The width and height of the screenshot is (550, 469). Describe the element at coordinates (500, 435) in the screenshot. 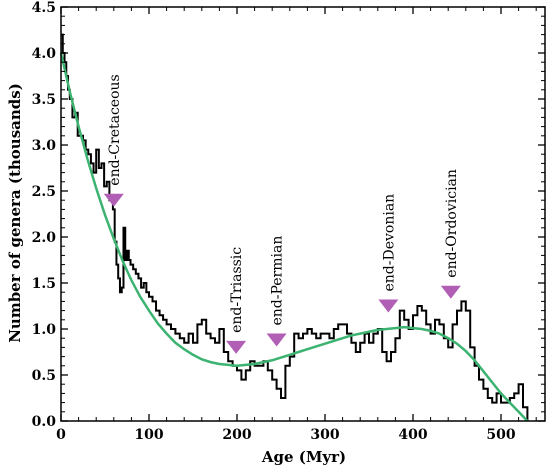

I see `x-tick-label: 500` at that location.